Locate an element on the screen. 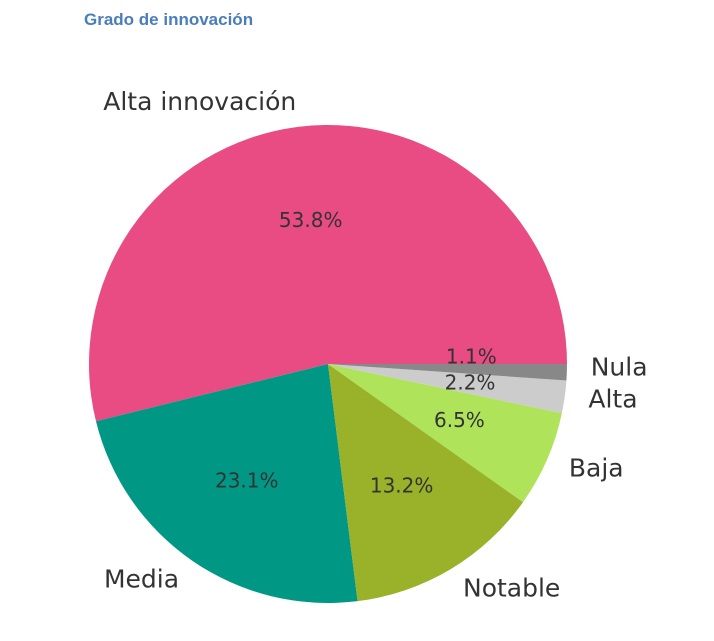 This screenshot has width=714, height=641. slice-label: Alta innovación is located at coordinates (199, 101).